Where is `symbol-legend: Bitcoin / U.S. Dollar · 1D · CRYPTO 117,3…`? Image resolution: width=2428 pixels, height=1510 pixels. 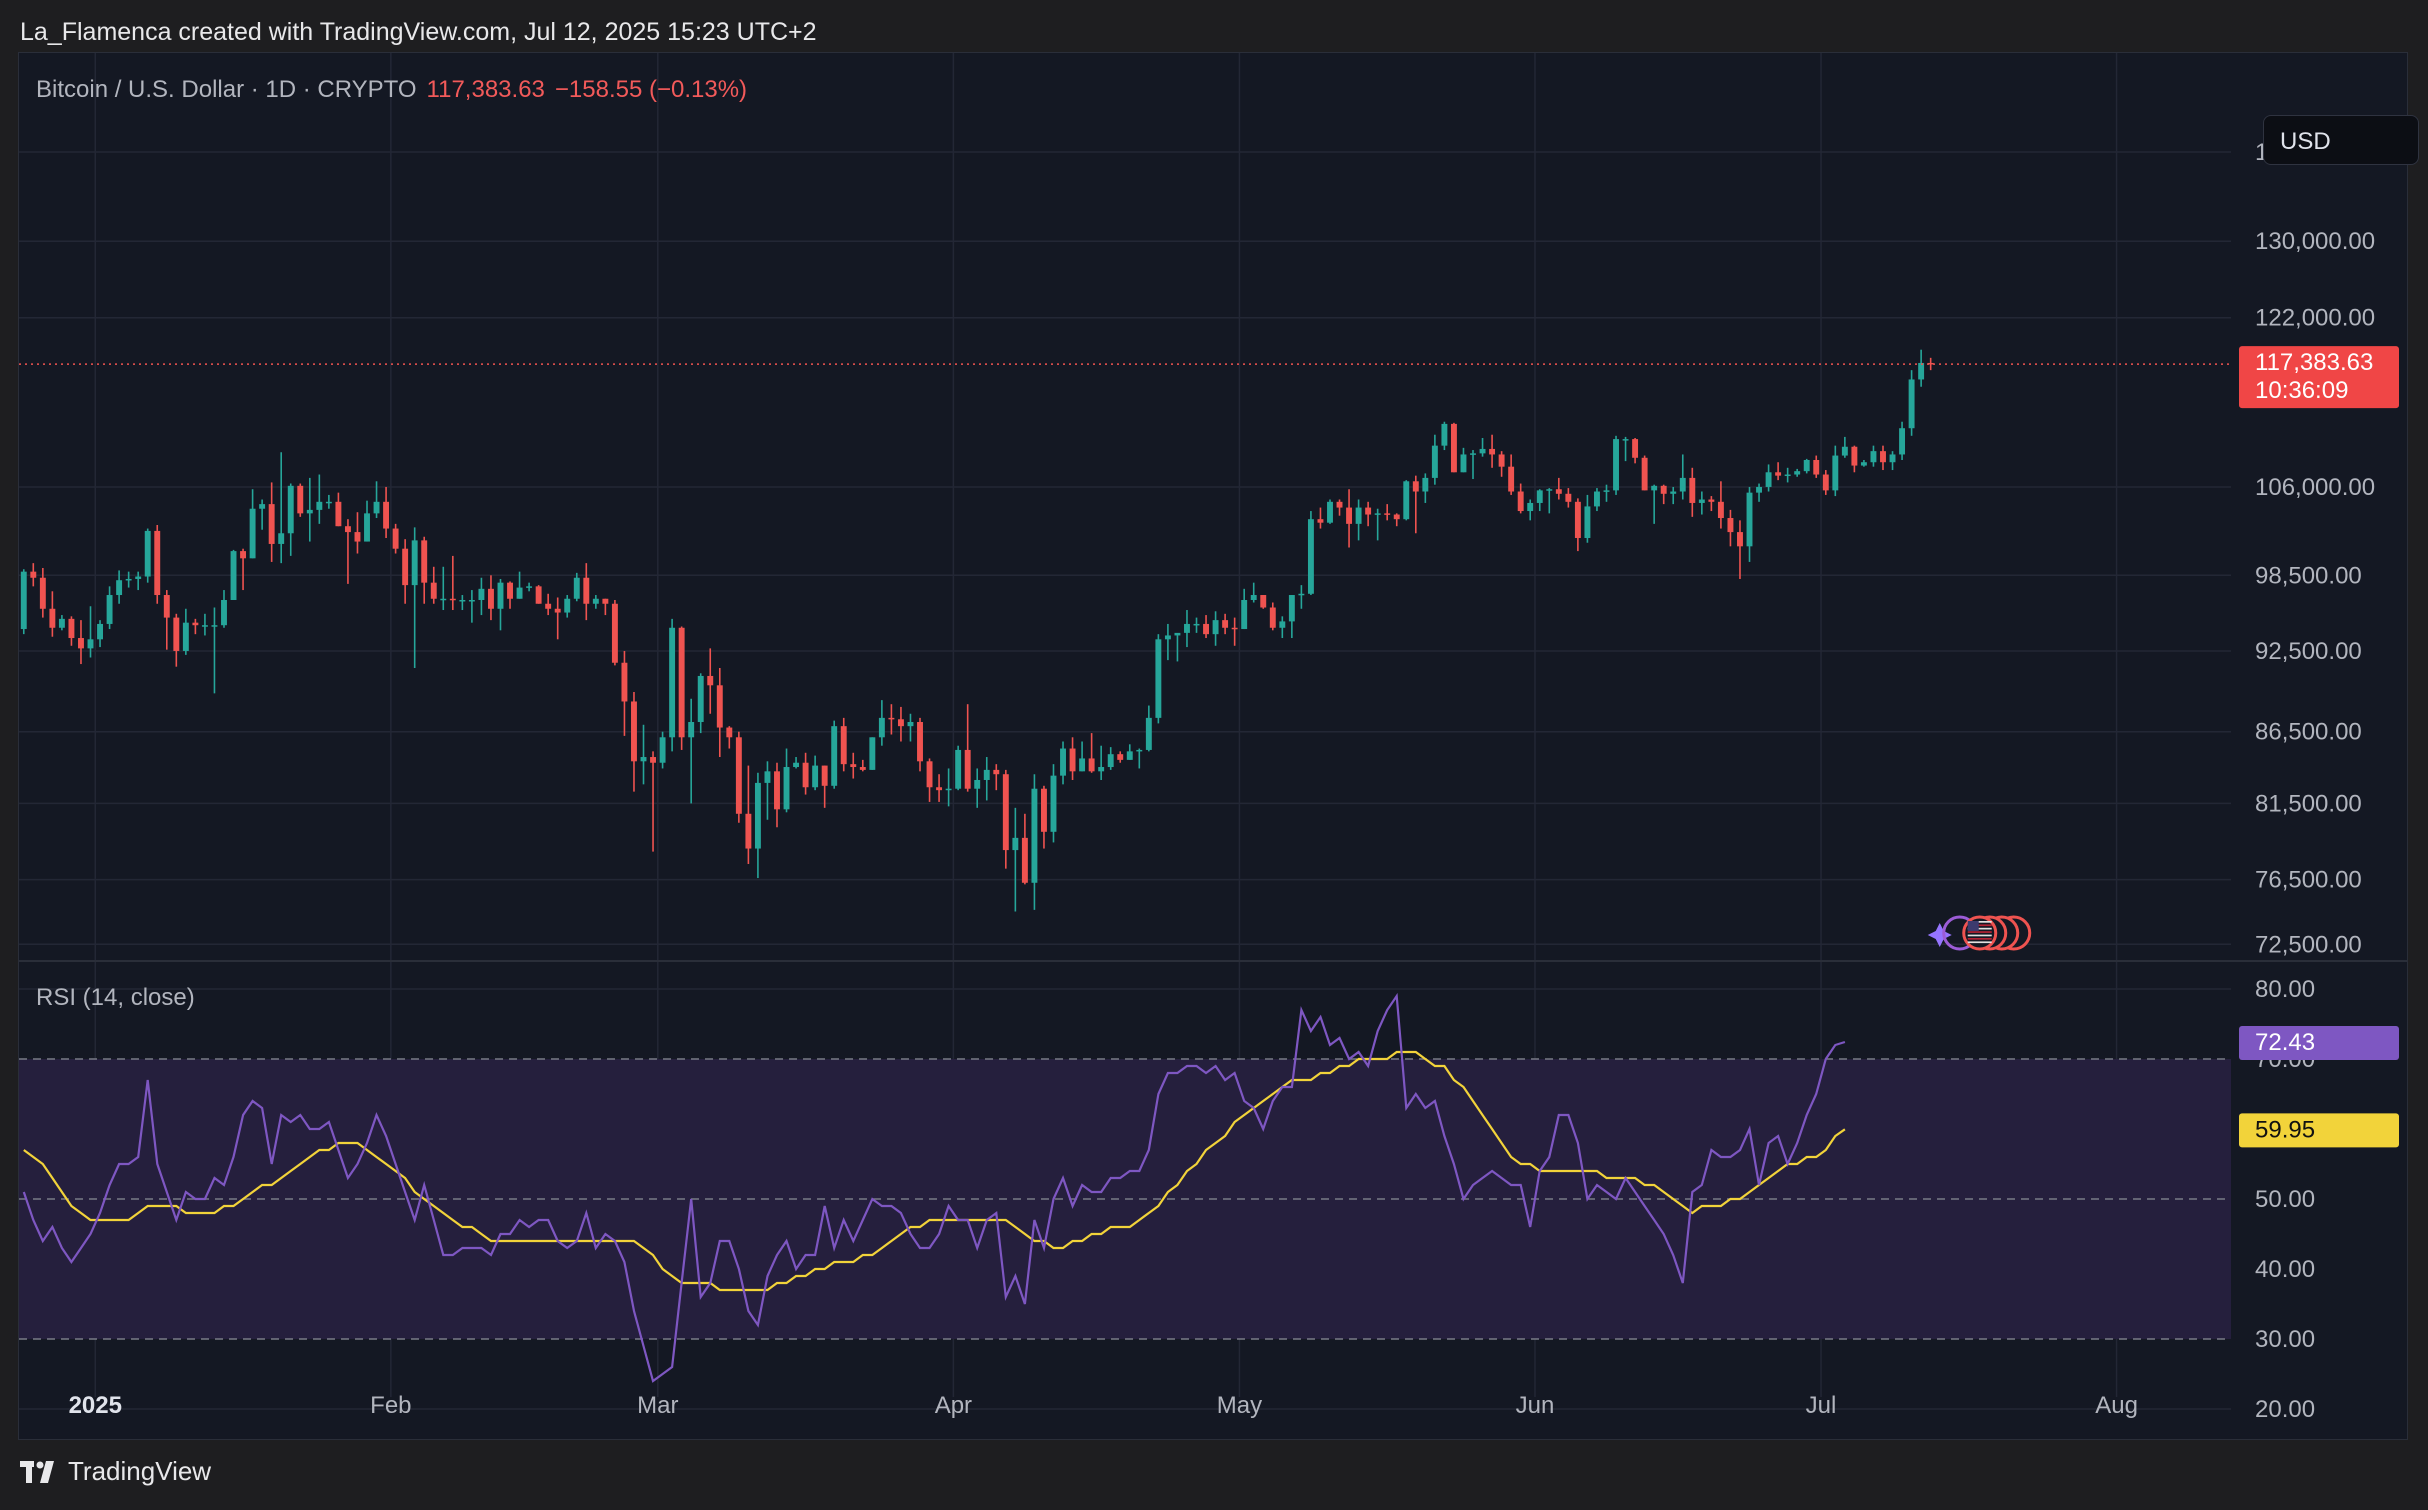 symbol-legend: Bitcoin / U.S. Dollar · 1D · CRYPTO 117,3… is located at coordinates (391, 90).